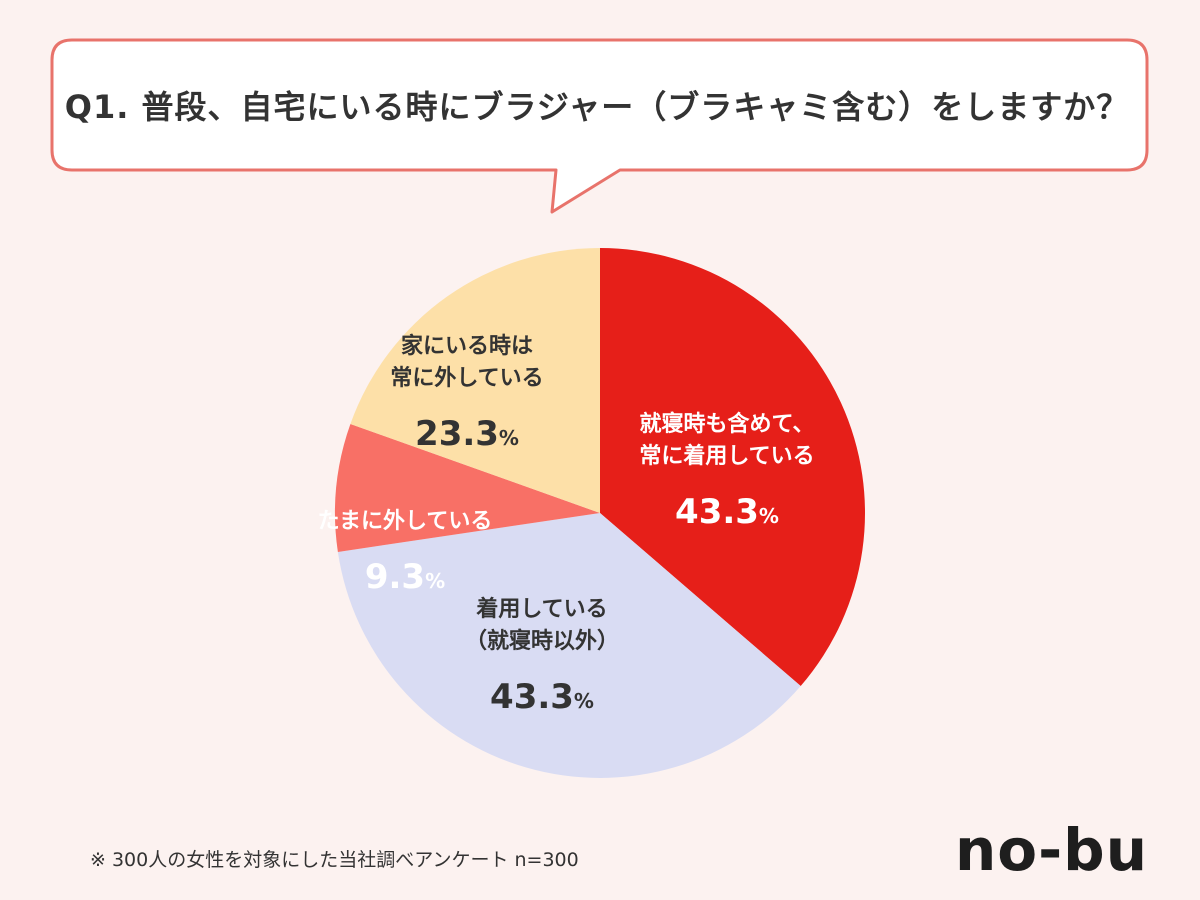  I want to click on slice-value: 9.3, so click(395, 577).